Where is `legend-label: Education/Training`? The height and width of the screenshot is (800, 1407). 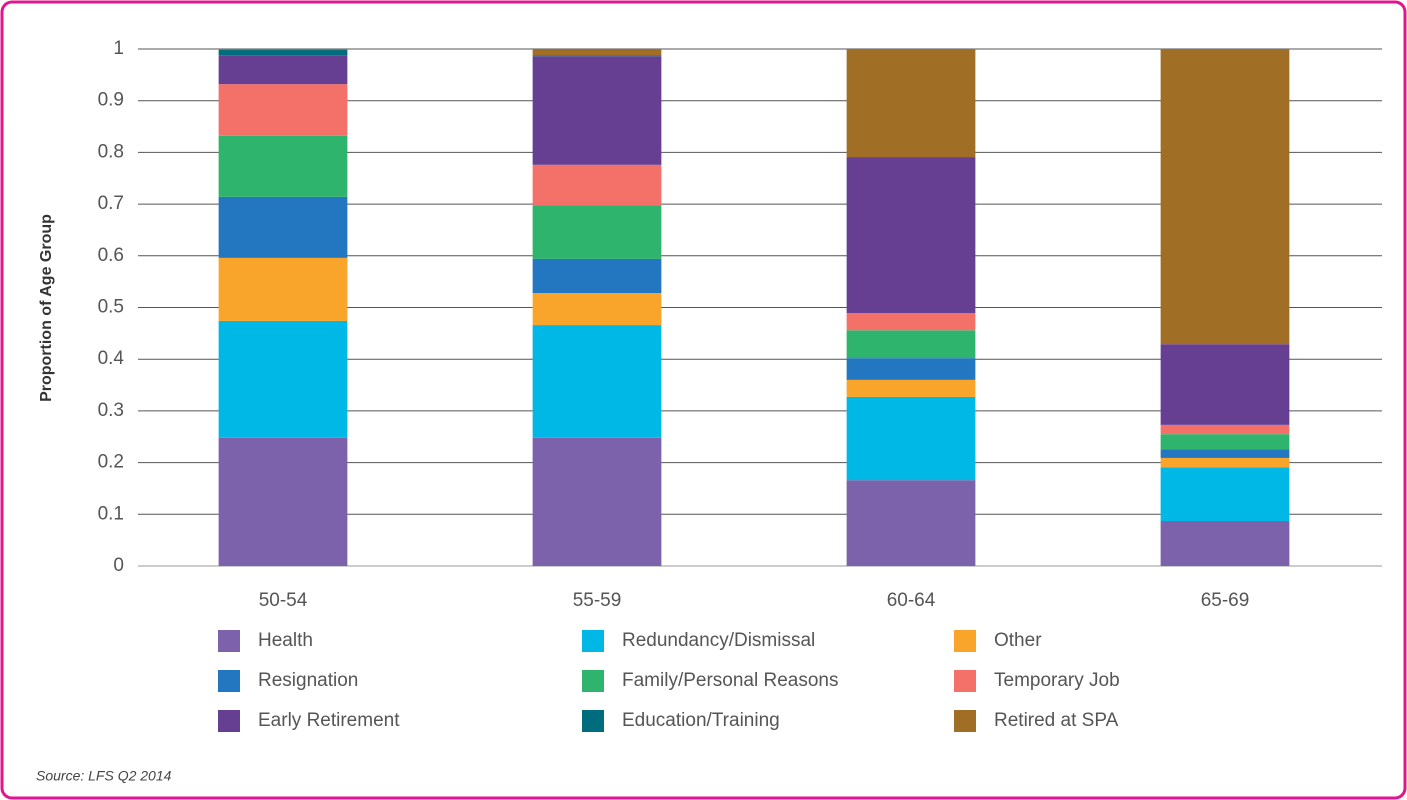
legend-label: Education/Training is located at coordinates (701, 720).